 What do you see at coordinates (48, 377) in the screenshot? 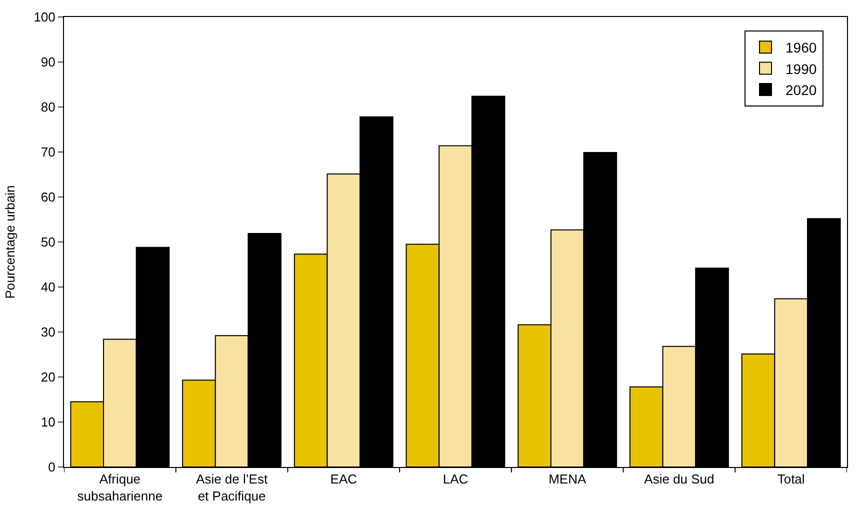
I see `y-tick-label: 20` at bounding box center [48, 377].